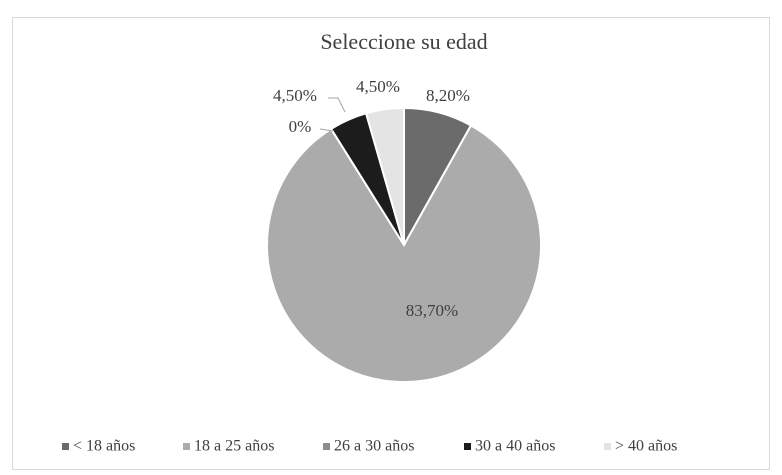  I want to click on legend-label: 26 a 30 años, so click(374, 446).